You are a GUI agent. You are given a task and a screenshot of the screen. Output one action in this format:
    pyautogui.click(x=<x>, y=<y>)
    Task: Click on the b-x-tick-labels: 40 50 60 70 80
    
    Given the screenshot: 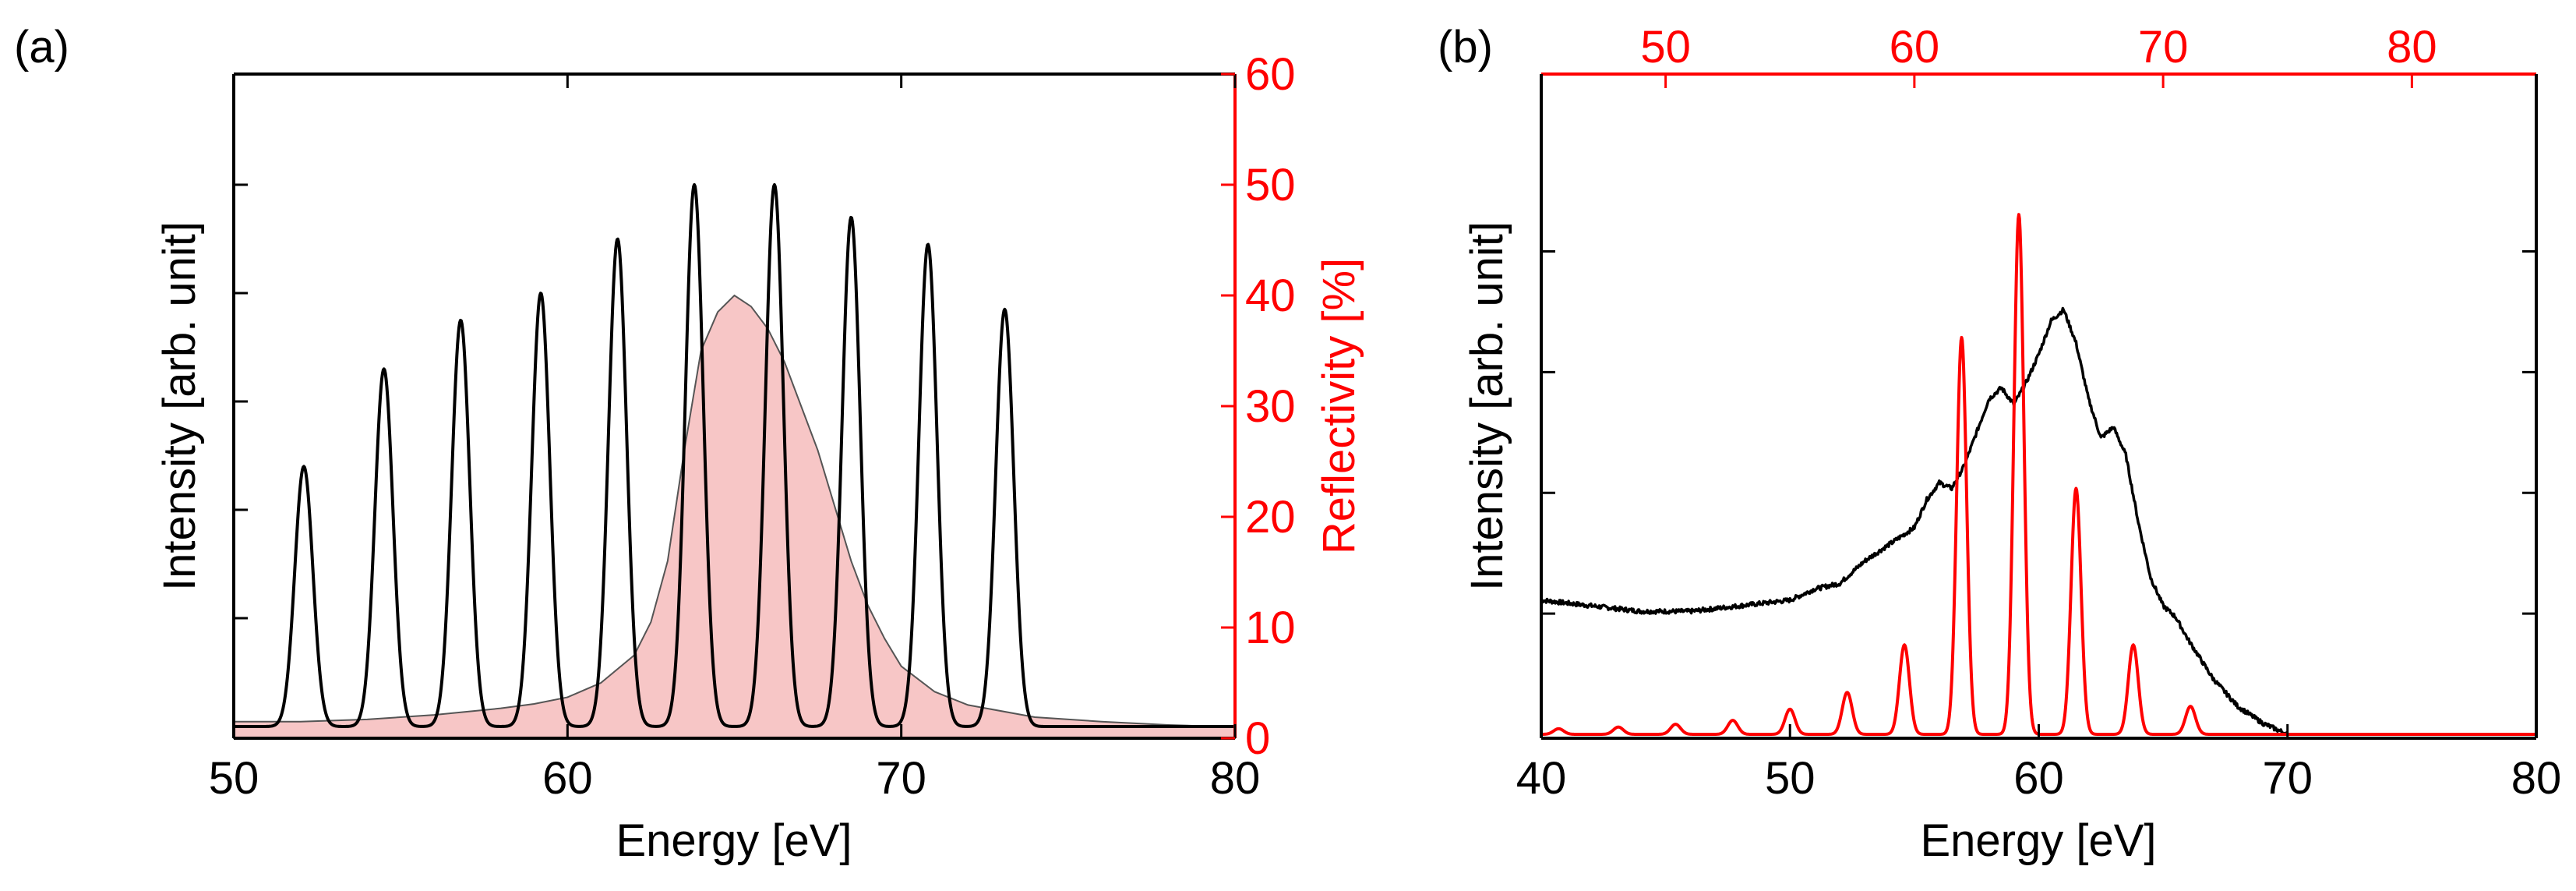 What is the action you would take?
    pyautogui.click(x=2039, y=778)
    